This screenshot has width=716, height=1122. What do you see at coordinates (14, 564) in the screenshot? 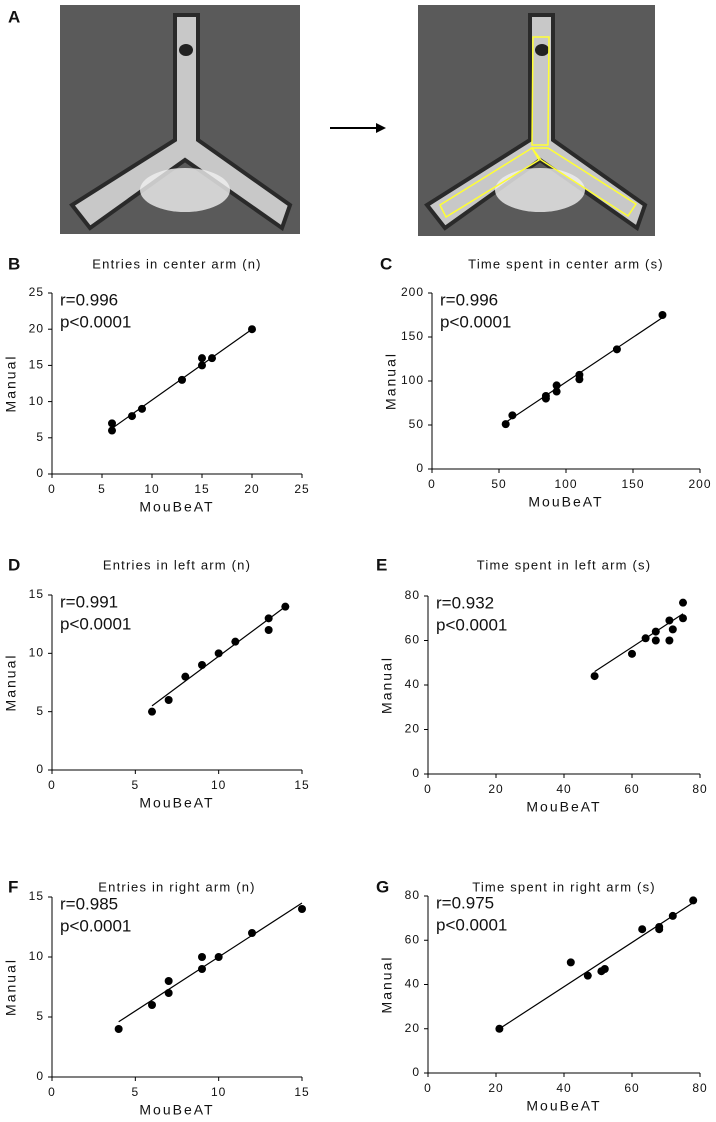
I see `panel-label: D` at bounding box center [14, 564].